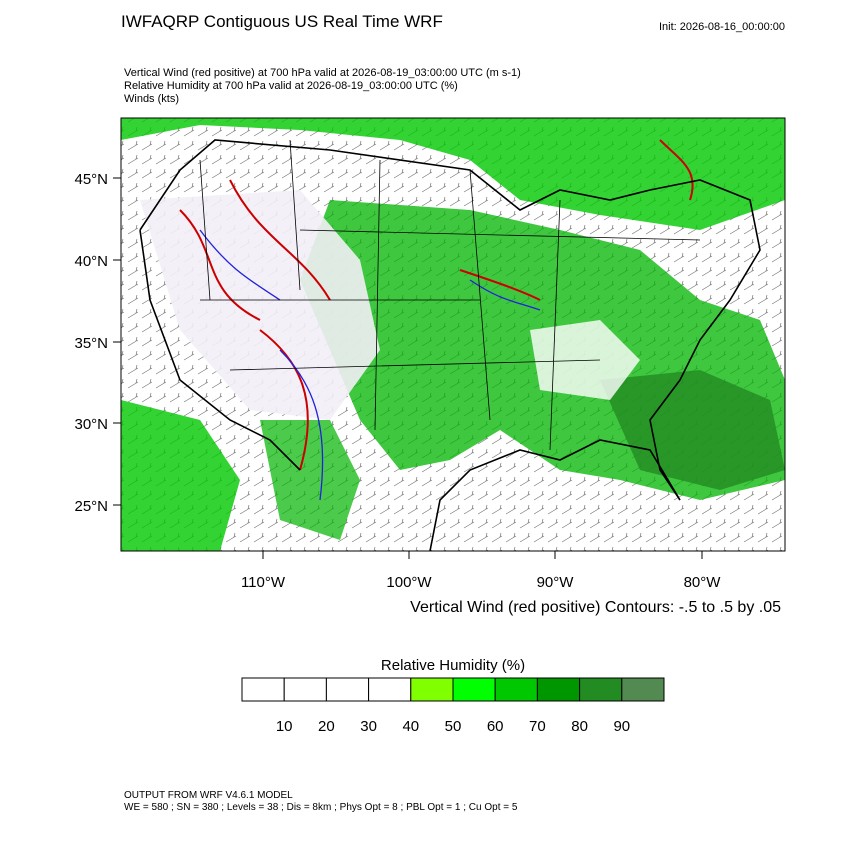 Image resolution: width=850 pixels, height=850 pixels. I want to click on colorbar-label: 20, so click(326, 726).